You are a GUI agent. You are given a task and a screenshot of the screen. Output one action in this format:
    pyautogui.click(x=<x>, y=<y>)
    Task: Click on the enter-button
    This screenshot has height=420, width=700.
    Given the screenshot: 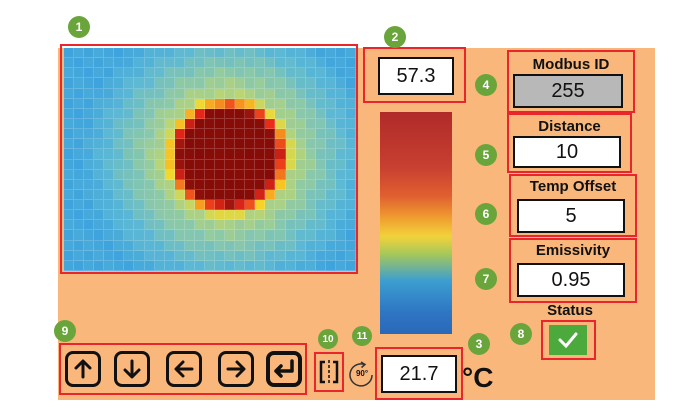 What is the action you would take?
    pyautogui.click(x=284, y=369)
    